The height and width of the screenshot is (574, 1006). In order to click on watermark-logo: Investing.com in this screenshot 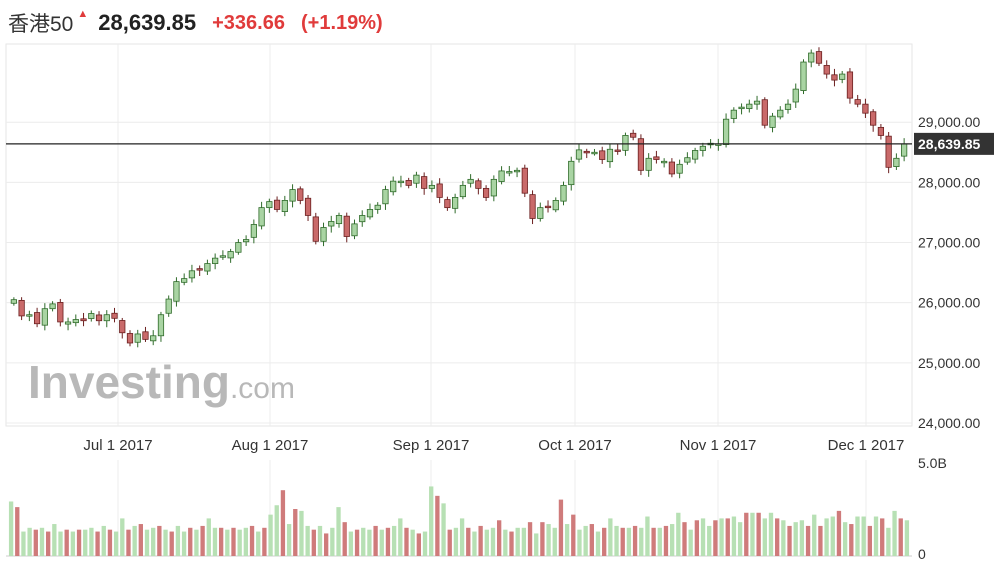, I will do `click(161, 382)`.